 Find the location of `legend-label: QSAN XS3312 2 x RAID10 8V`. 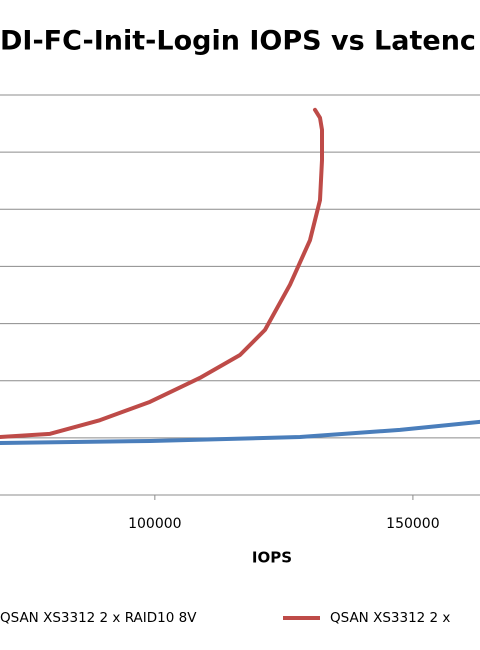

legend-label: QSAN XS3312 2 x RAID10 8V is located at coordinates (98, 618).